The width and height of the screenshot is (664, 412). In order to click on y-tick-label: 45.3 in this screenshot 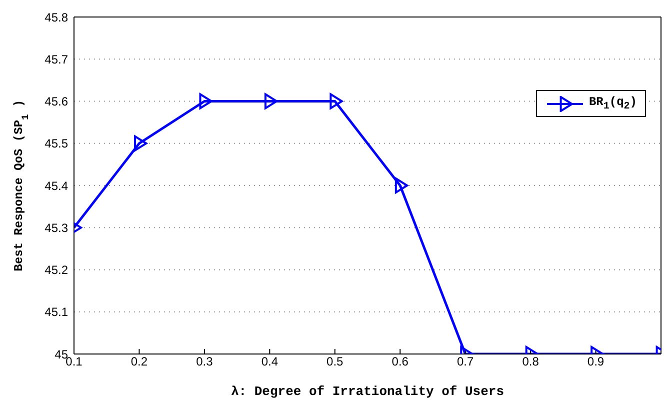, I will do `click(56, 227)`.